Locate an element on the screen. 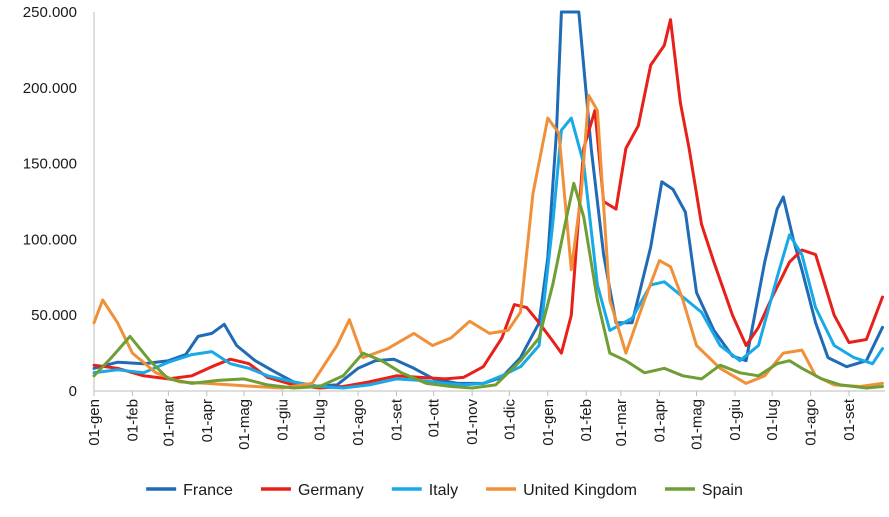 The image size is (889, 517). y-tick-label: 0 is located at coordinates (73, 391).